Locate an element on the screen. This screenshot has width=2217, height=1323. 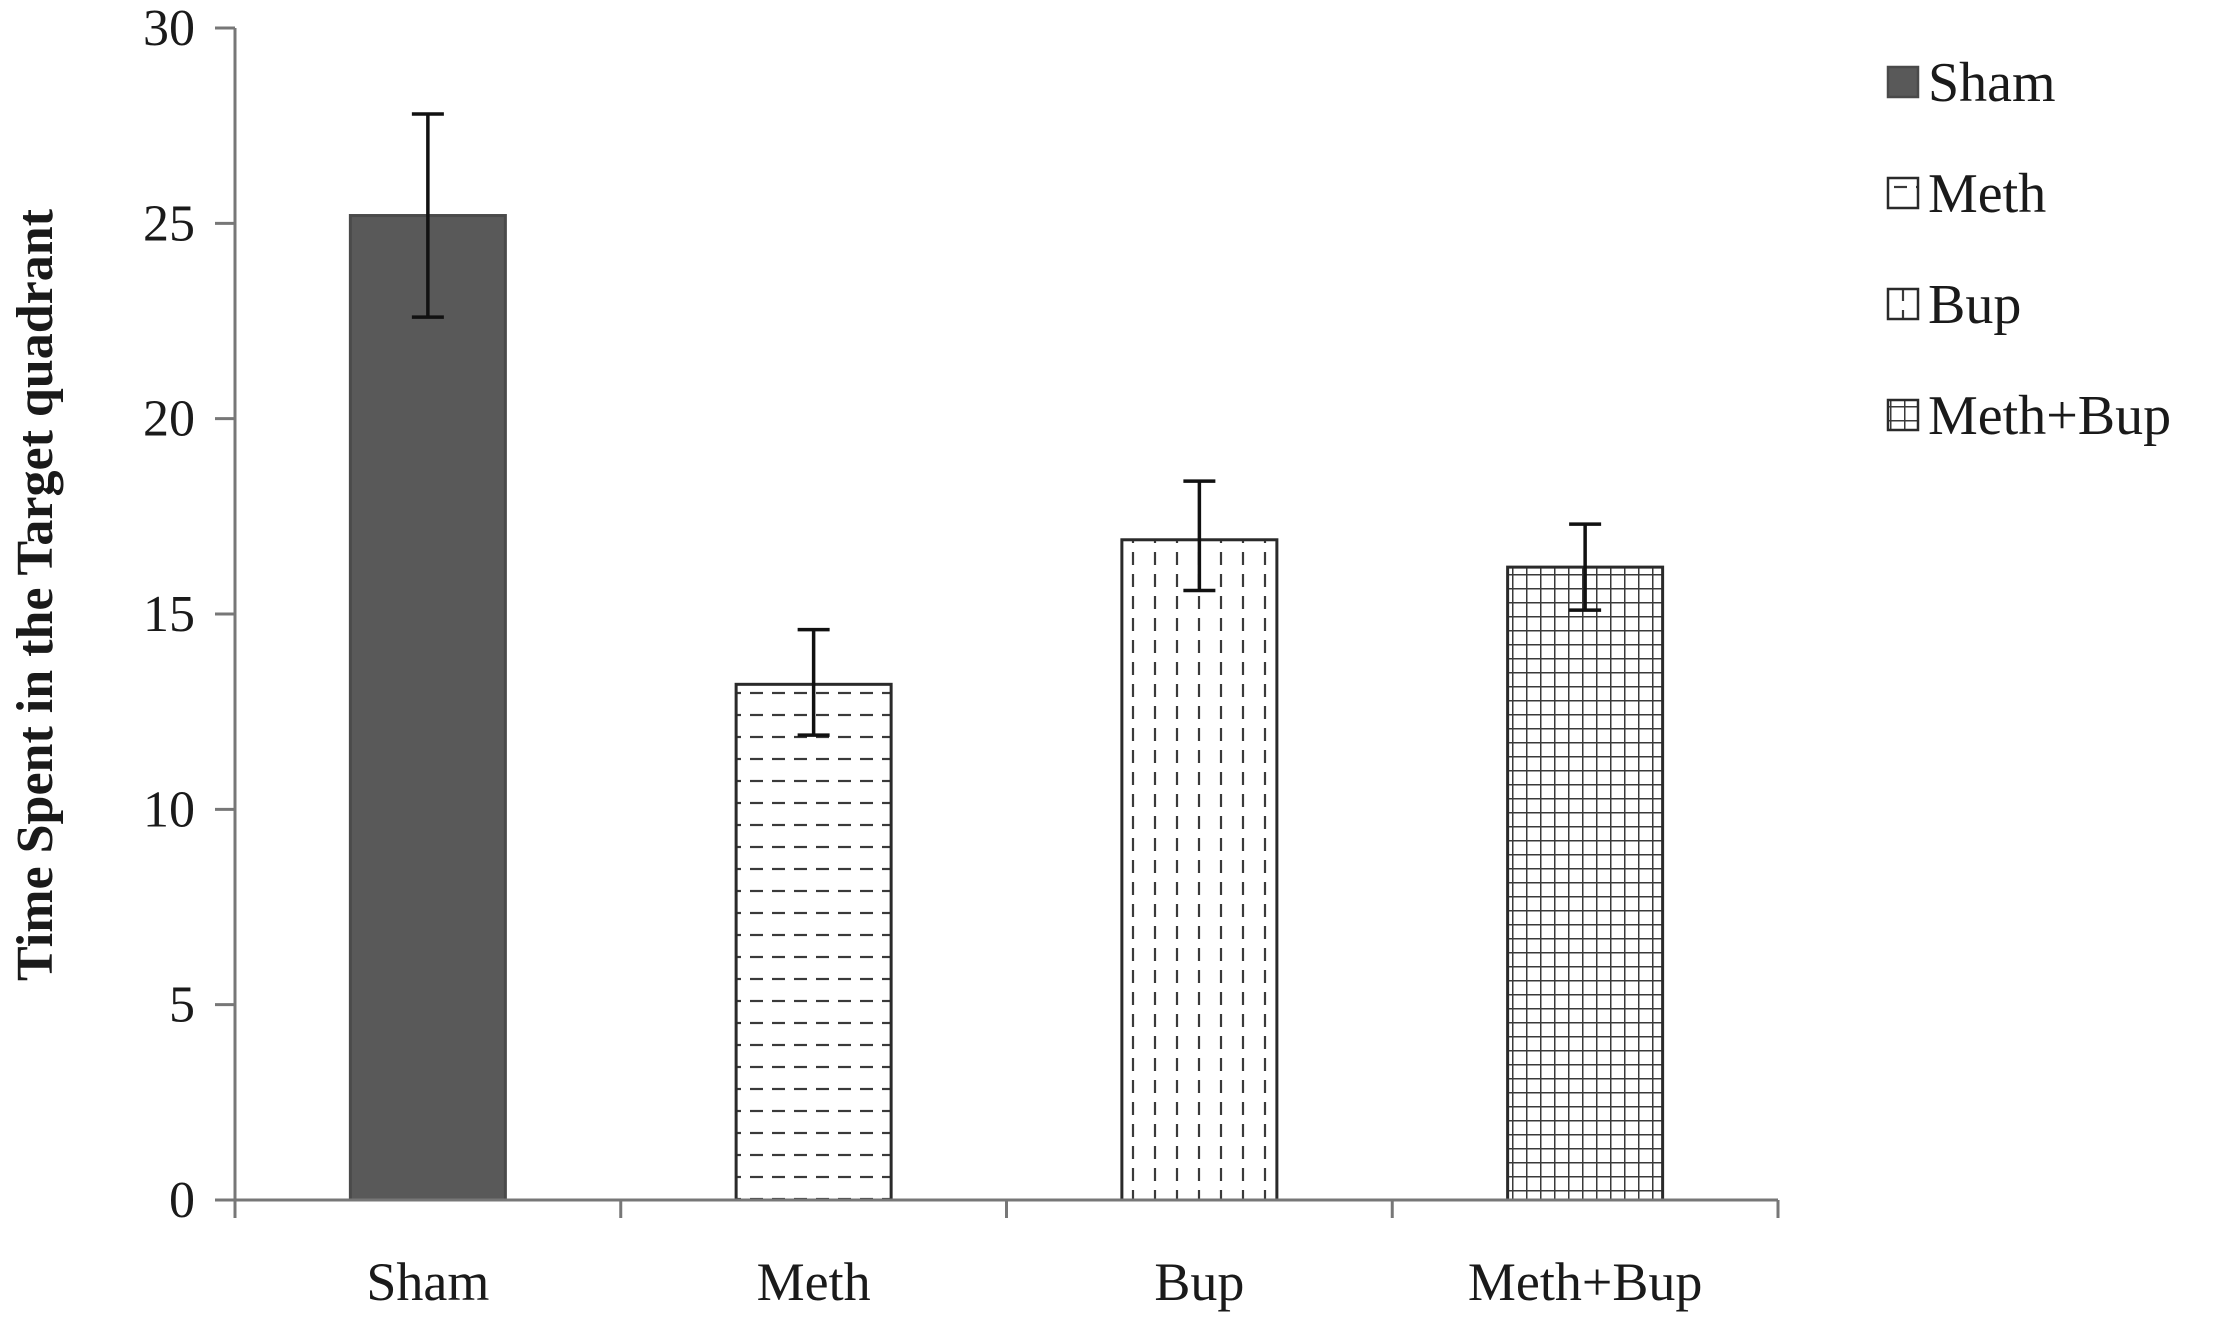
bar-bup is located at coordinates (1199, 870).